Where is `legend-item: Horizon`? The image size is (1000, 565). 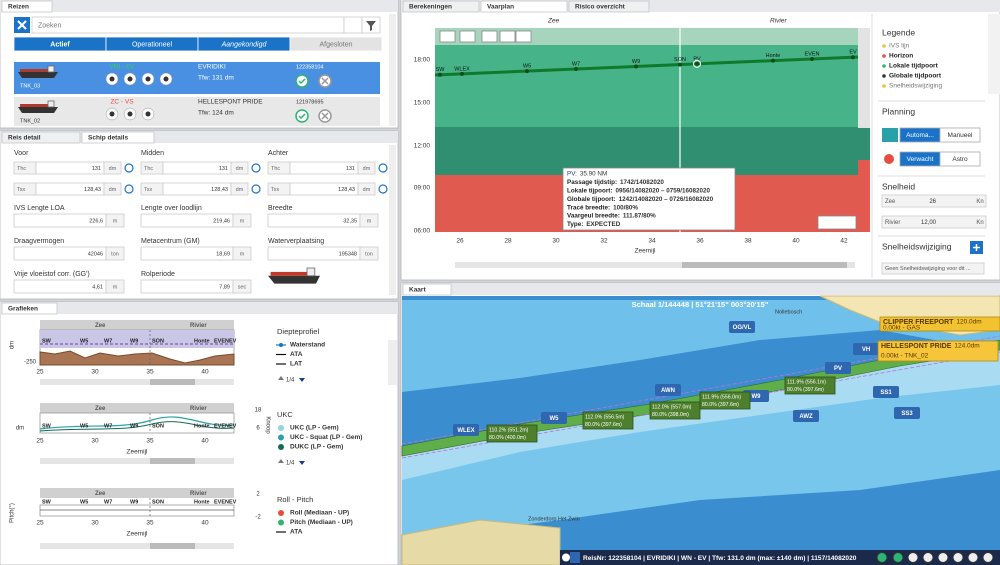 legend-item: Horizon is located at coordinates (901, 56).